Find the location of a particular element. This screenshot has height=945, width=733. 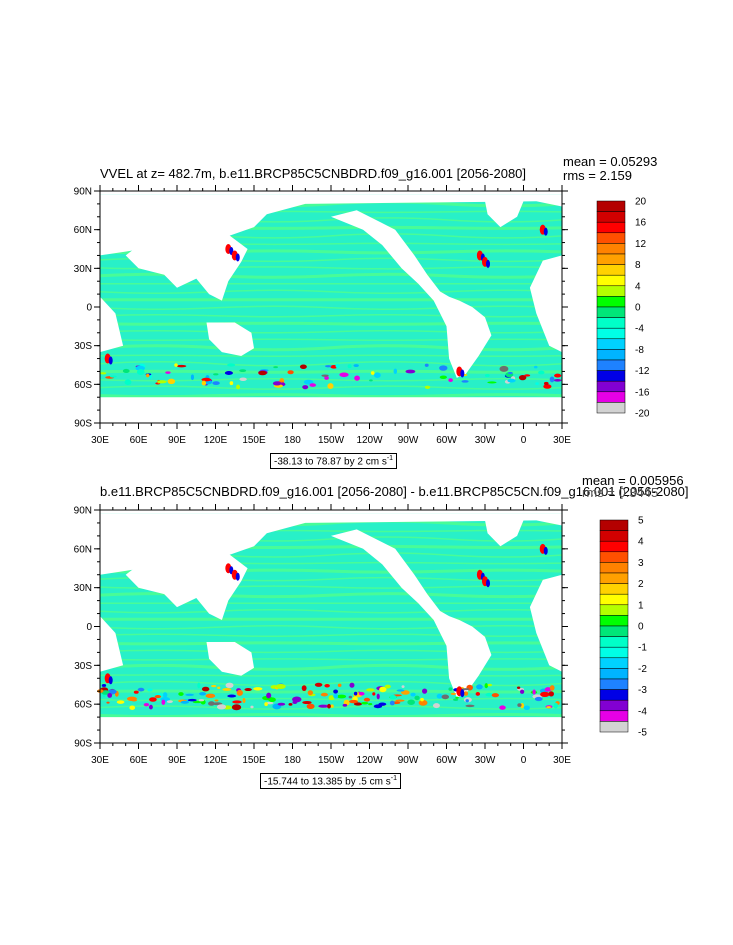

lat-tick-label: 90S is located at coordinates (83, 744).